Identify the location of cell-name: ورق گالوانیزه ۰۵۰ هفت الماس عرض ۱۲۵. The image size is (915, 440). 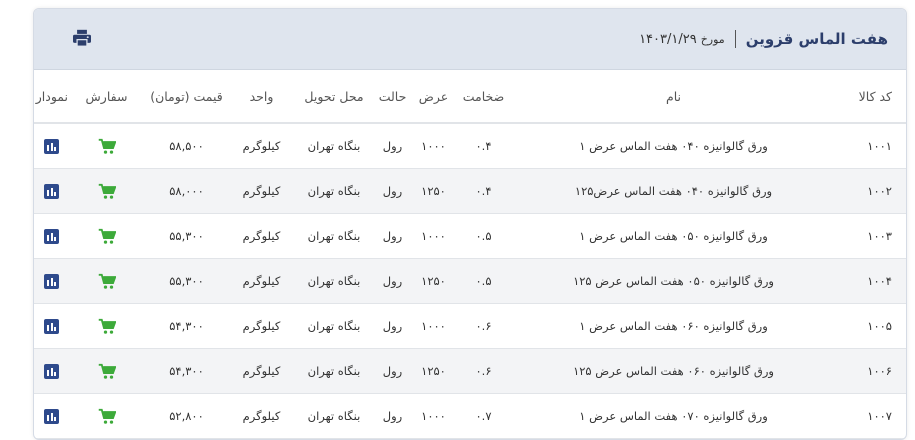
(673, 281).